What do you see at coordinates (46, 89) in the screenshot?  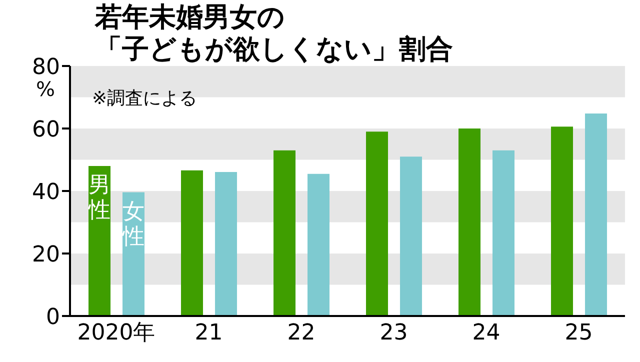 I see `y-axis-title: %` at bounding box center [46, 89].